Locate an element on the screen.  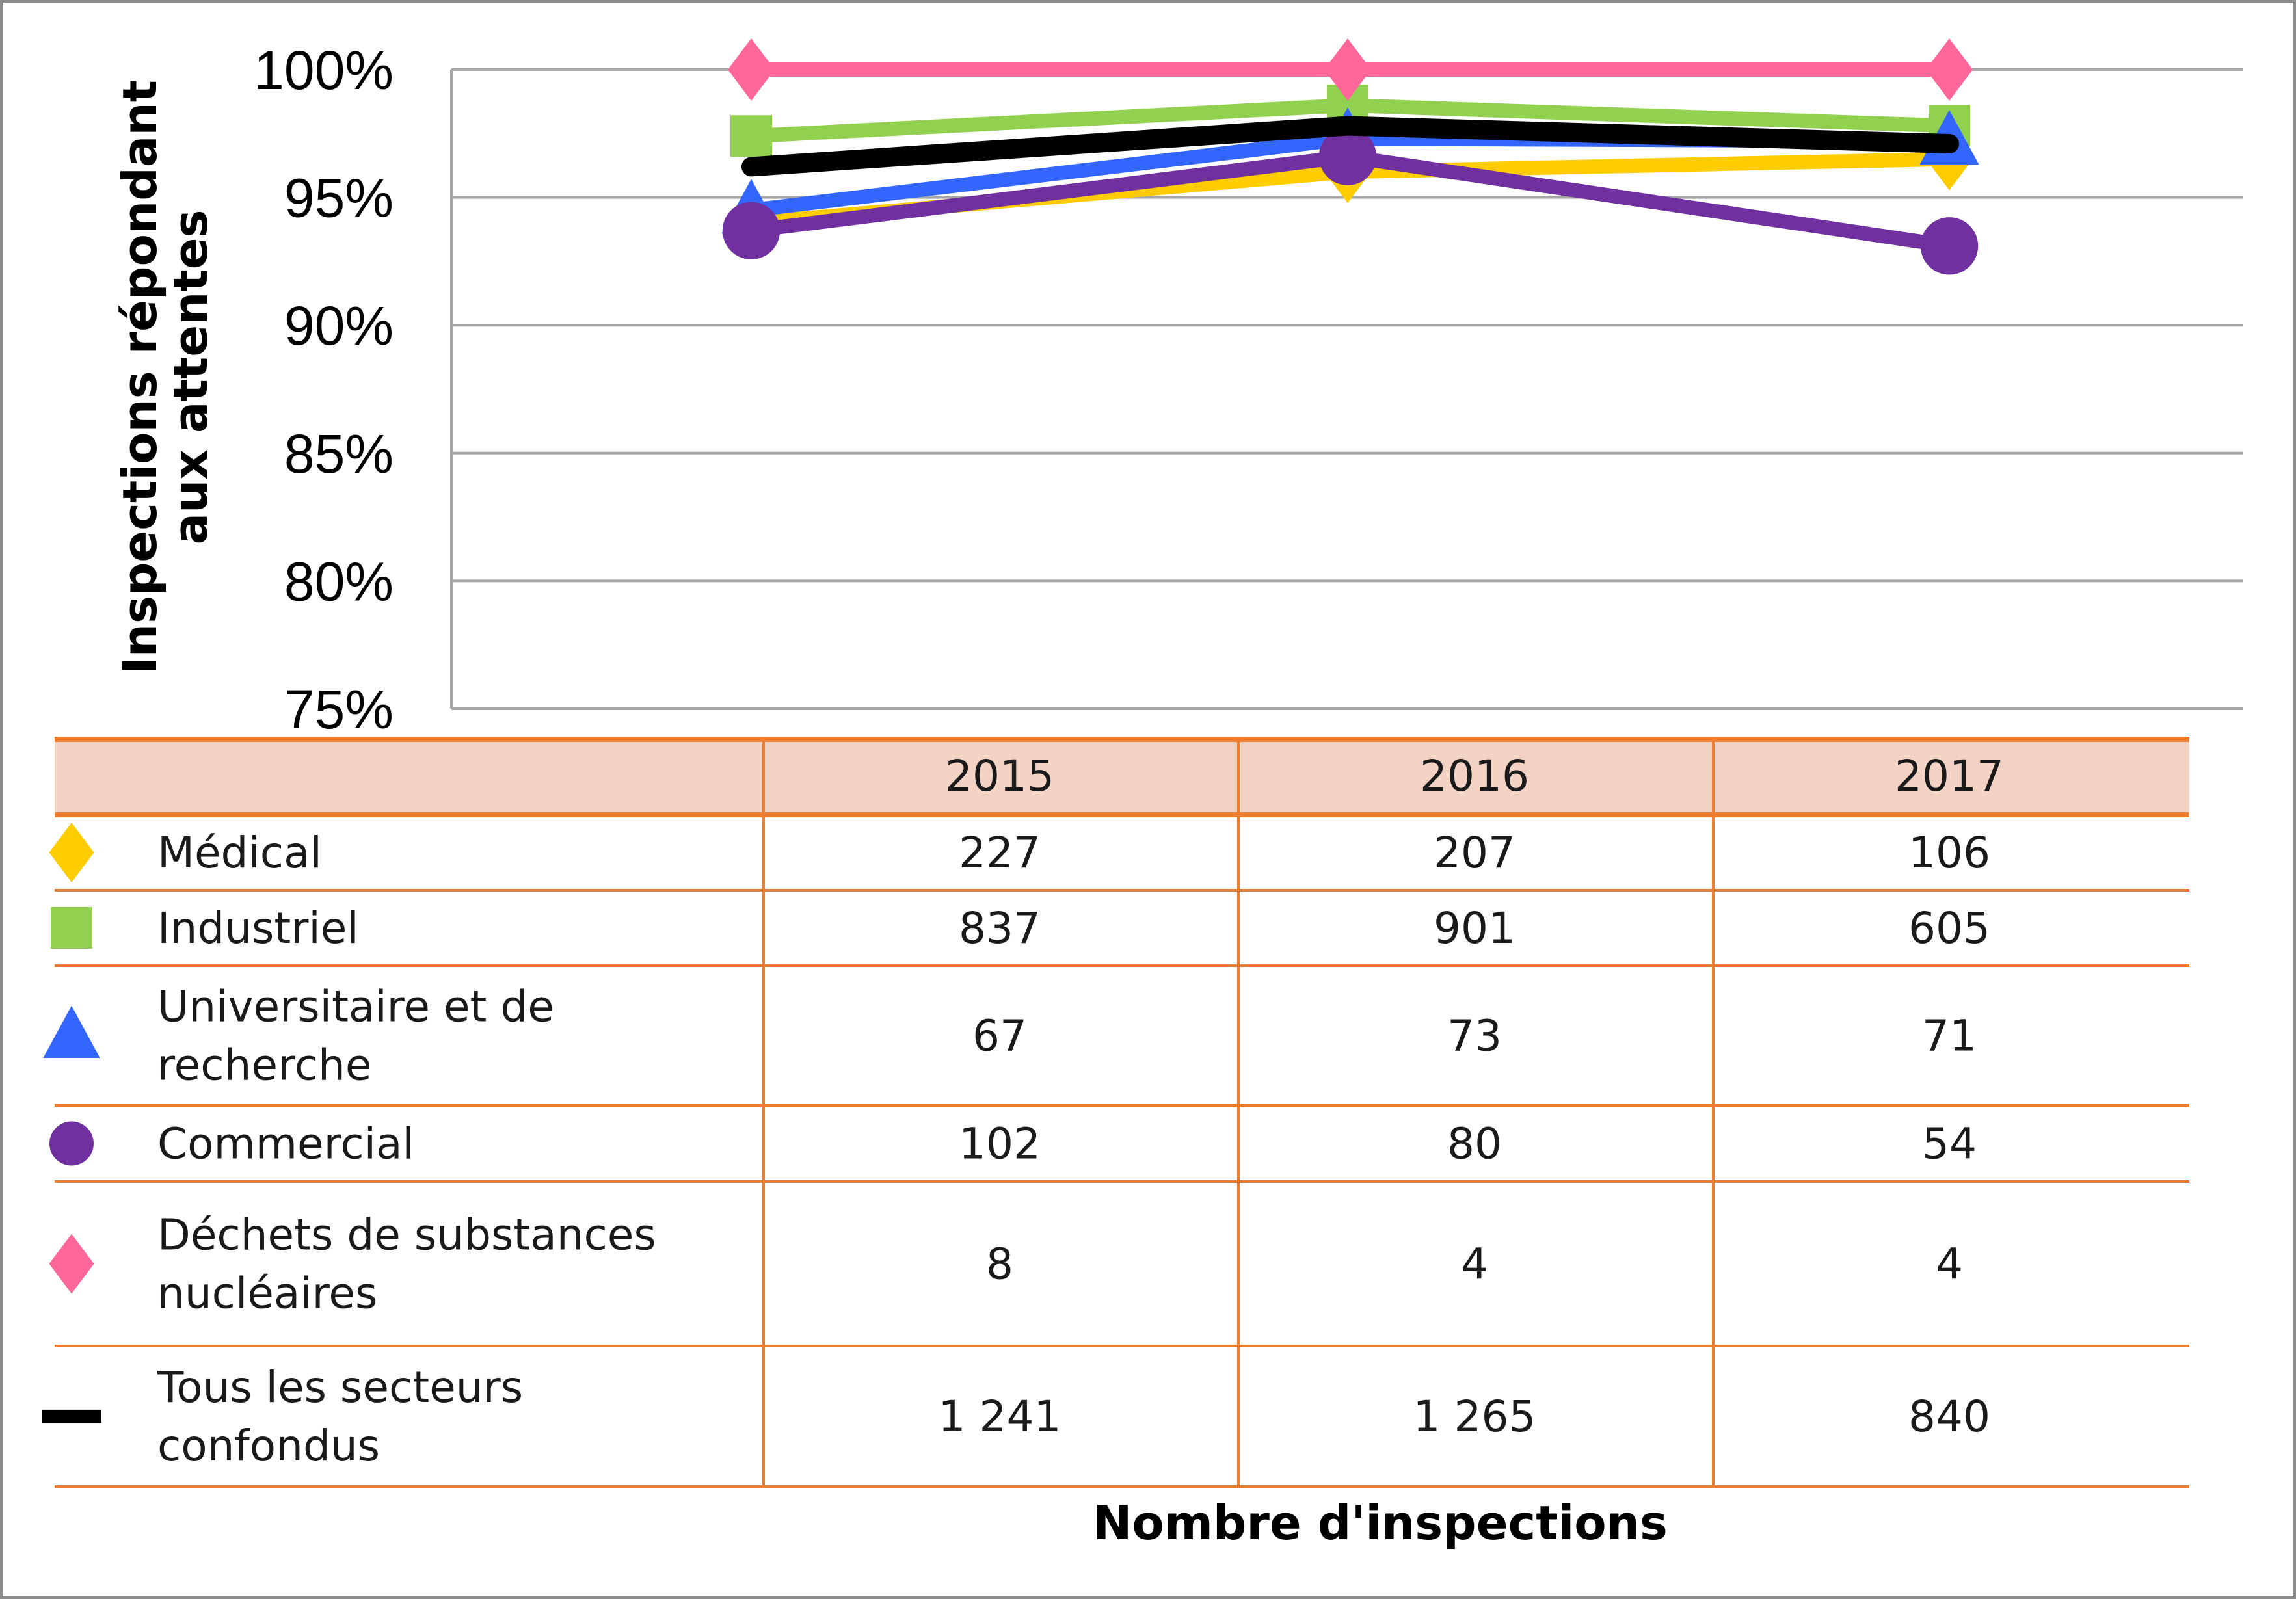
table-cell-count: 1 241 is located at coordinates (1000, 1417).